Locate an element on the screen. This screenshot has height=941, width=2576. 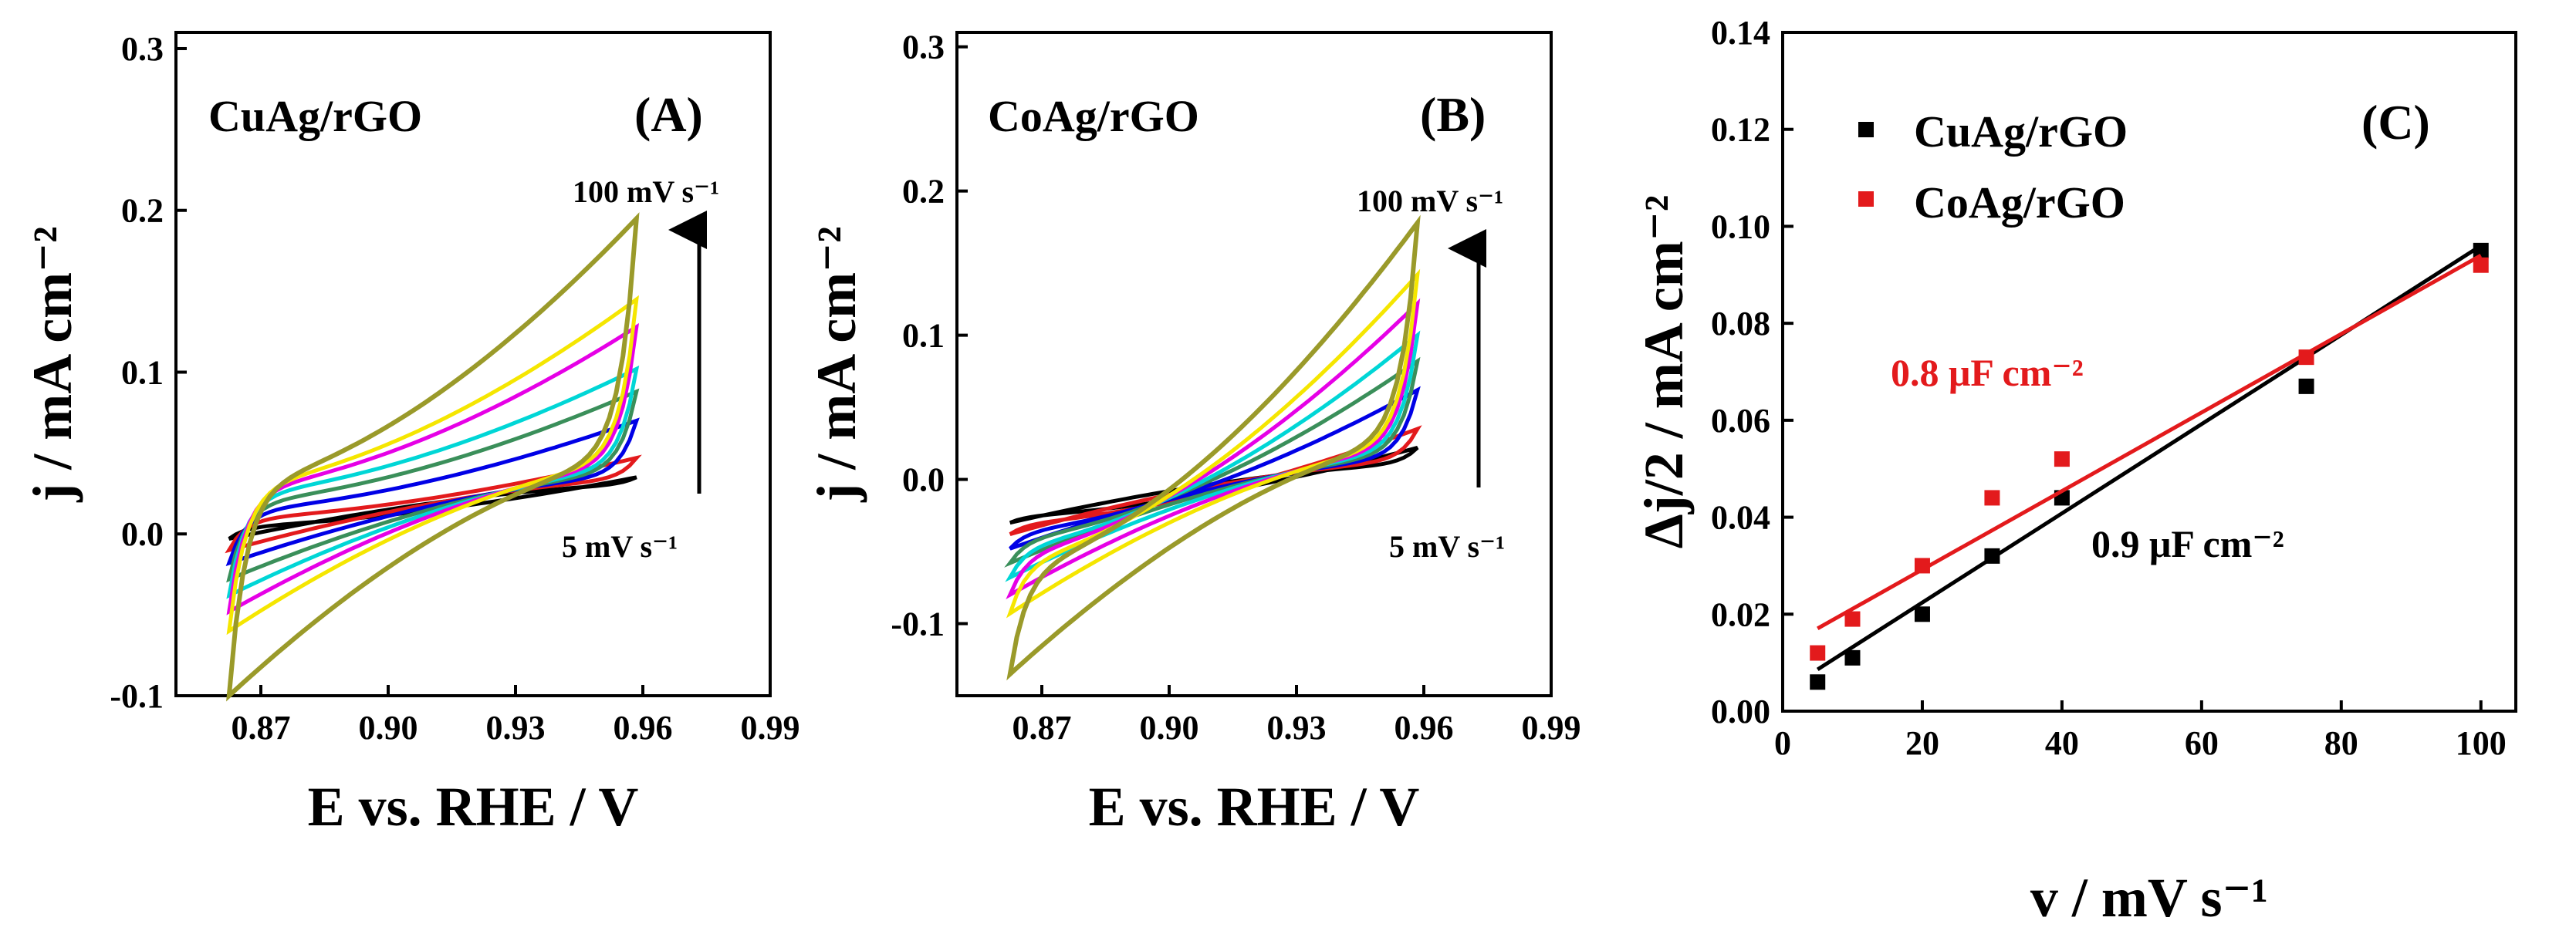
x-tick-label: 60 is located at coordinates (2202, 743).